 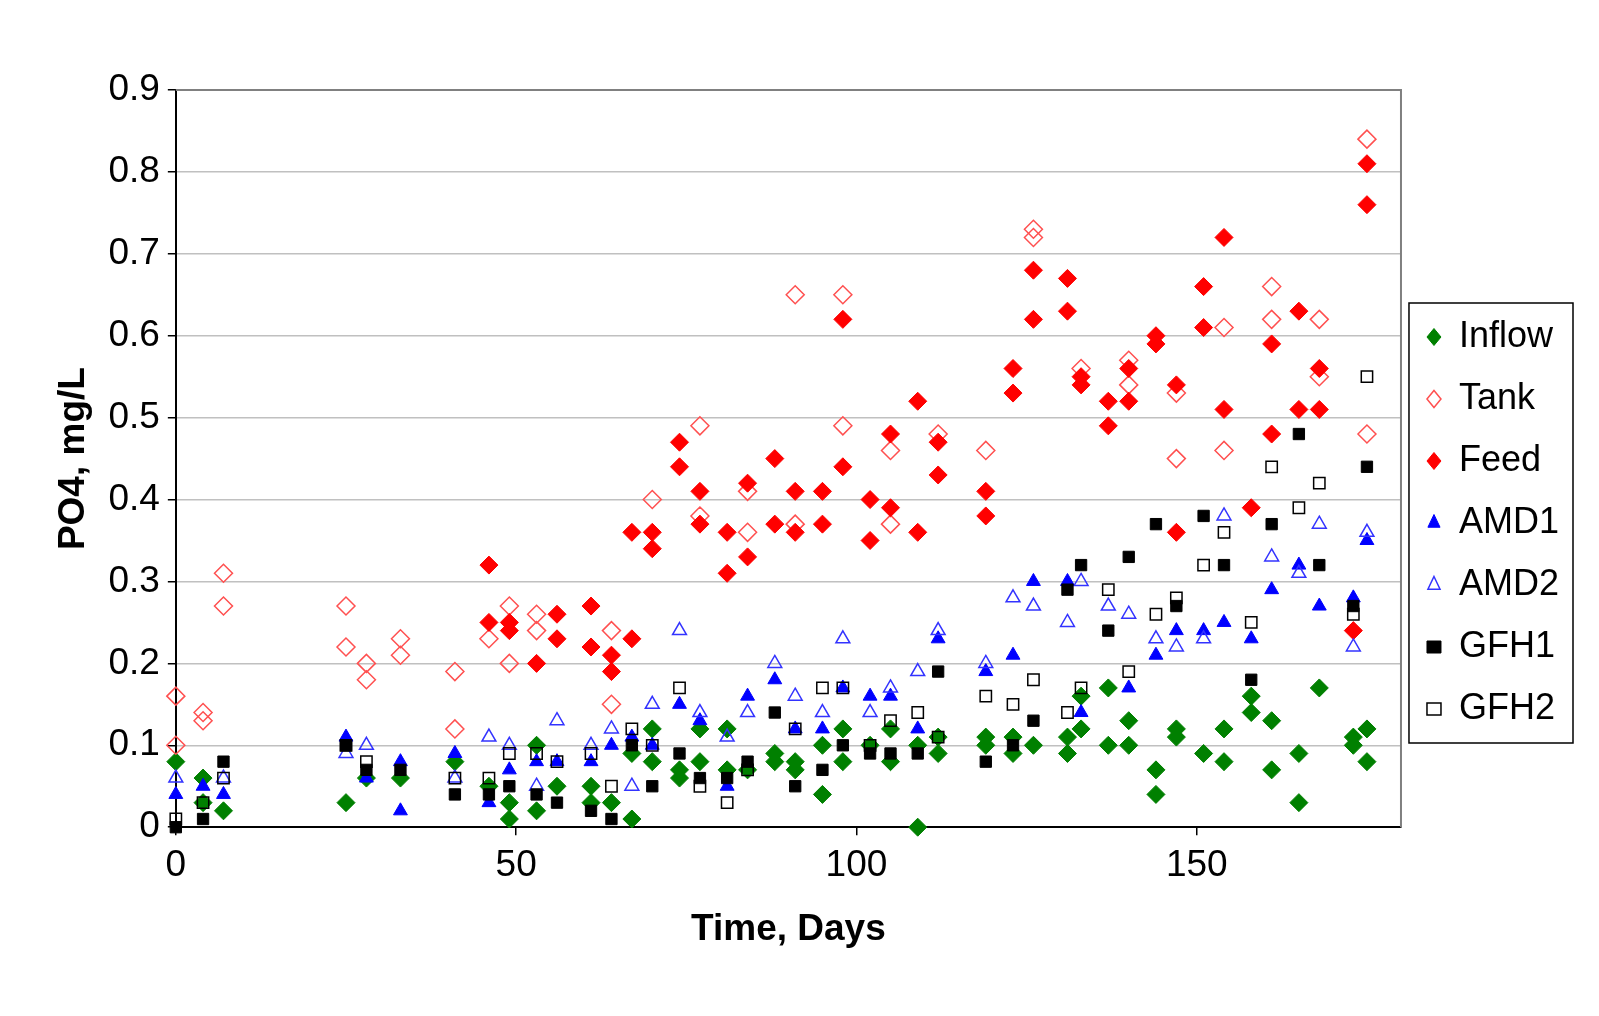 What do you see at coordinates (134, 497) in the screenshot?
I see `y-tick-label: 0.4` at bounding box center [134, 497].